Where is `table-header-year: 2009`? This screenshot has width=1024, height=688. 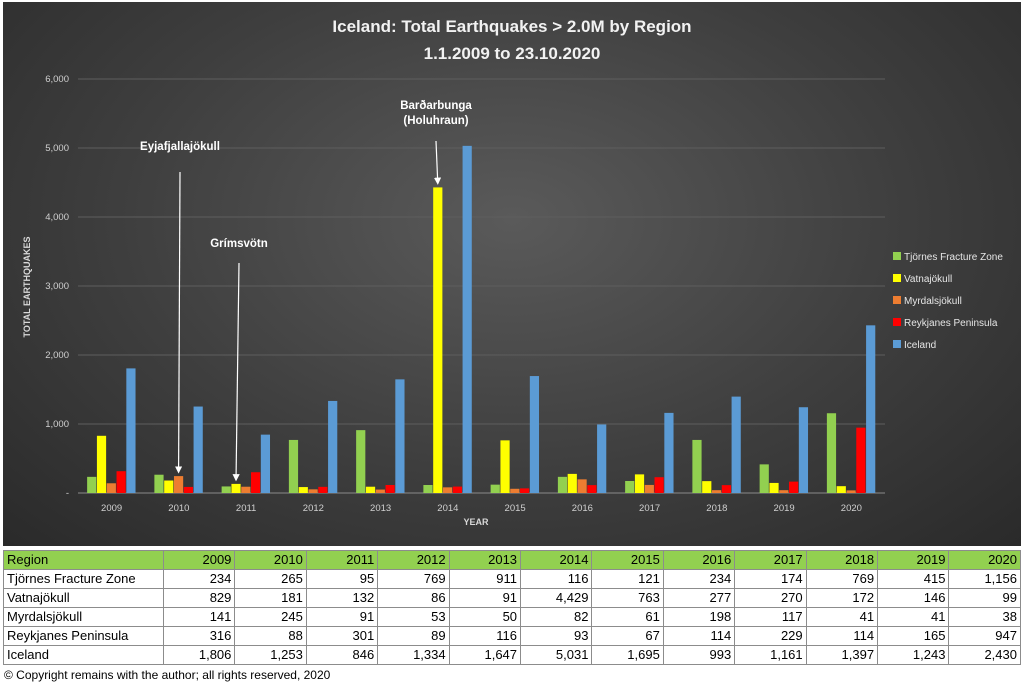
table-header-year: 2009 is located at coordinates (199, 560).